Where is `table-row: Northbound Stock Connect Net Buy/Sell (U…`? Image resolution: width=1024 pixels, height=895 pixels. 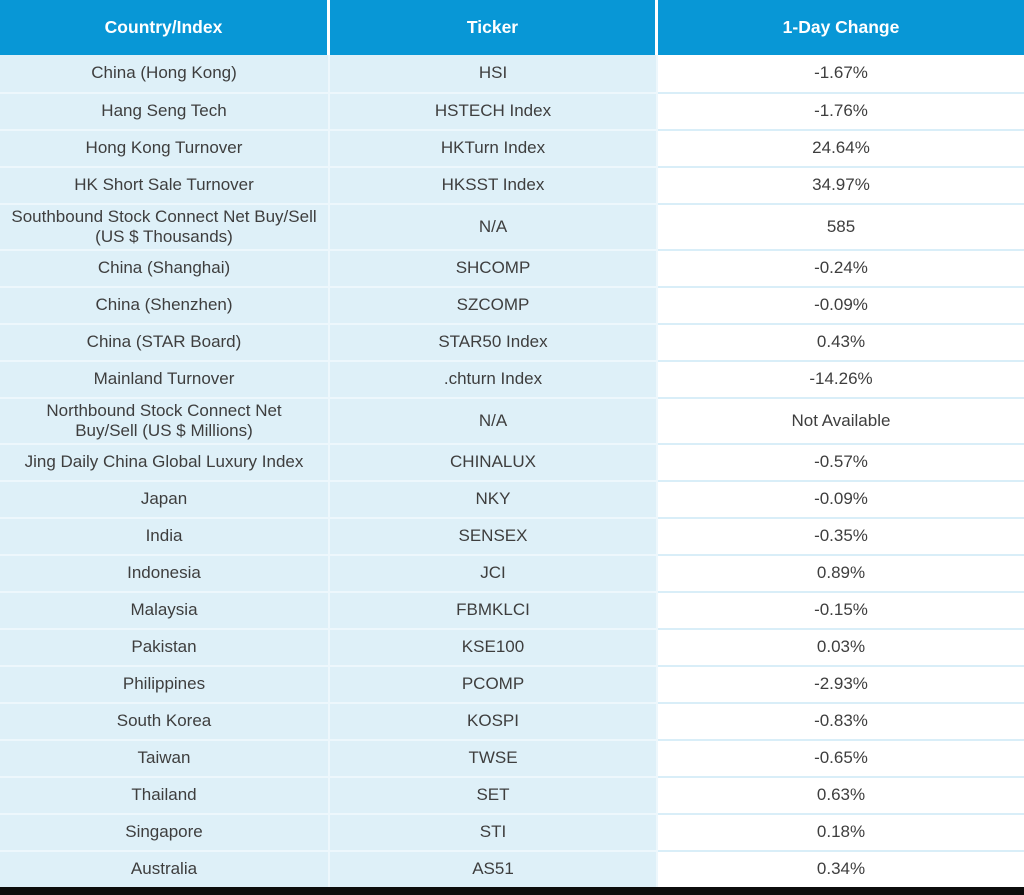
table-row: Northbound Stock Connect Net Buy/Sell (U… is located at coordinates (512, 420).